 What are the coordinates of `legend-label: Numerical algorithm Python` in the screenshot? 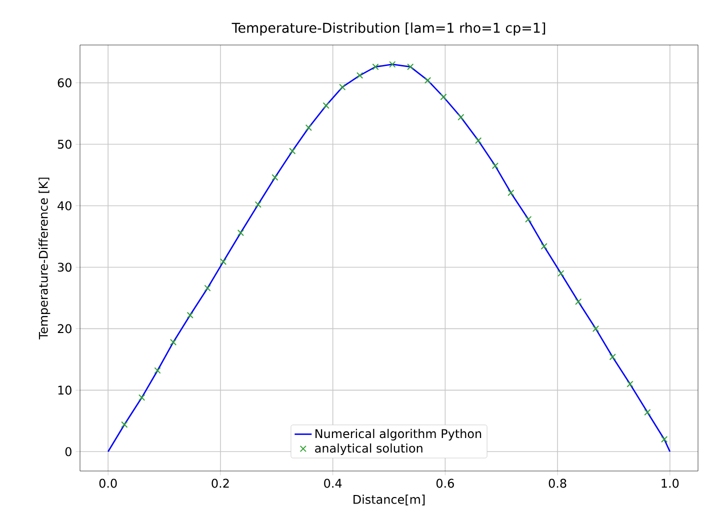 It's located at (399, 434).